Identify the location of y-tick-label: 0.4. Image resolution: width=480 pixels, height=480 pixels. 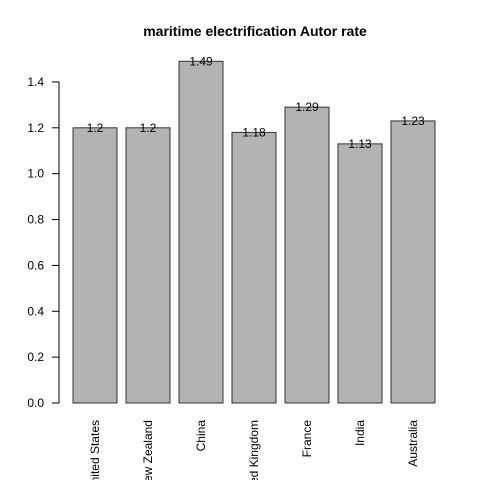
(35, 311).